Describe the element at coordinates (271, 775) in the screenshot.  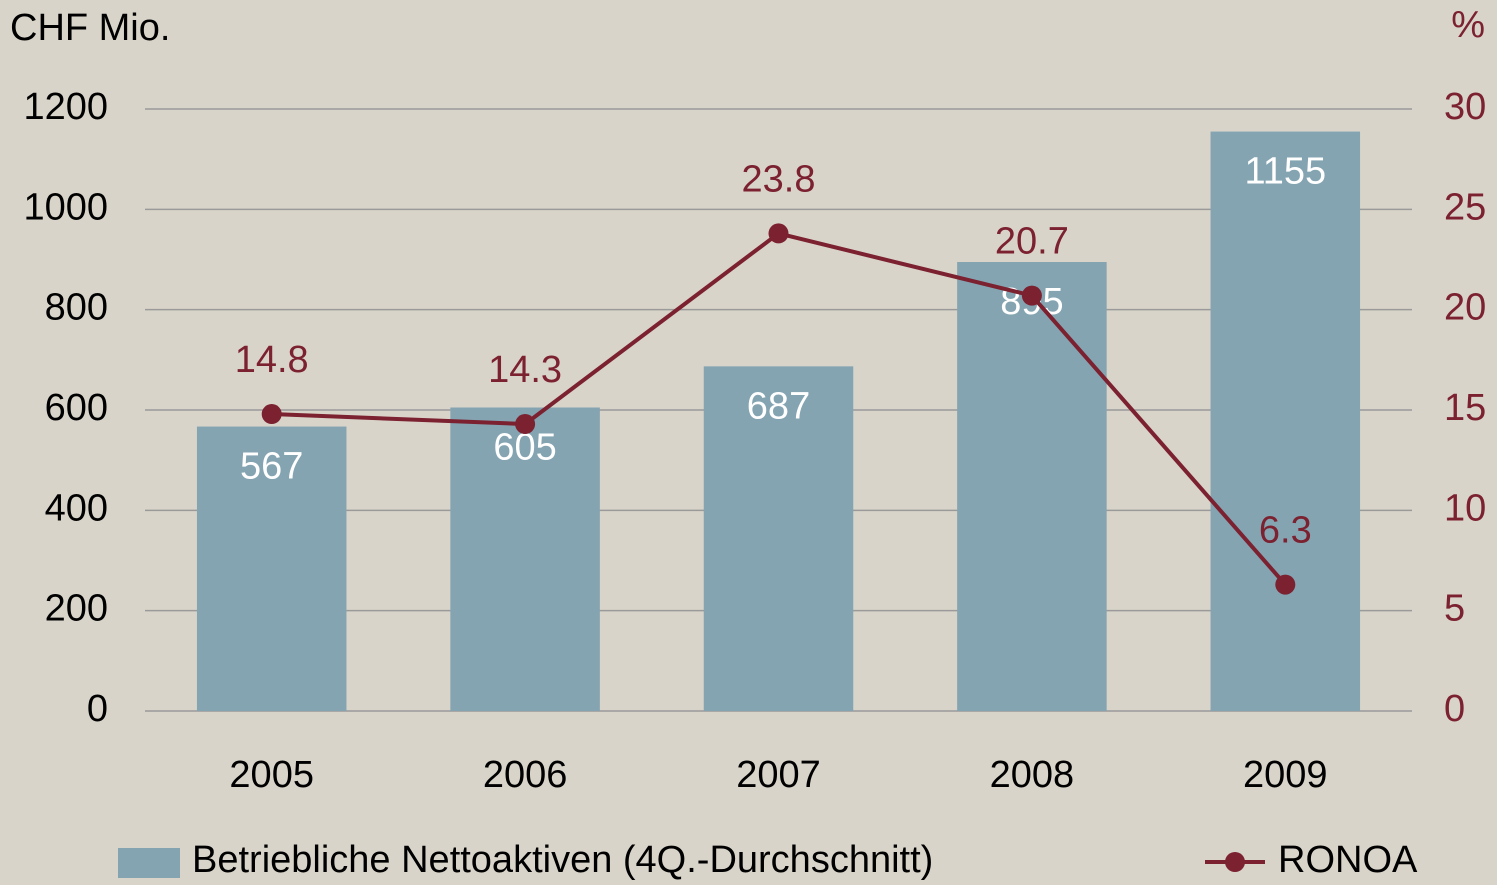
I see `x-tick-label: 2005` at that location.